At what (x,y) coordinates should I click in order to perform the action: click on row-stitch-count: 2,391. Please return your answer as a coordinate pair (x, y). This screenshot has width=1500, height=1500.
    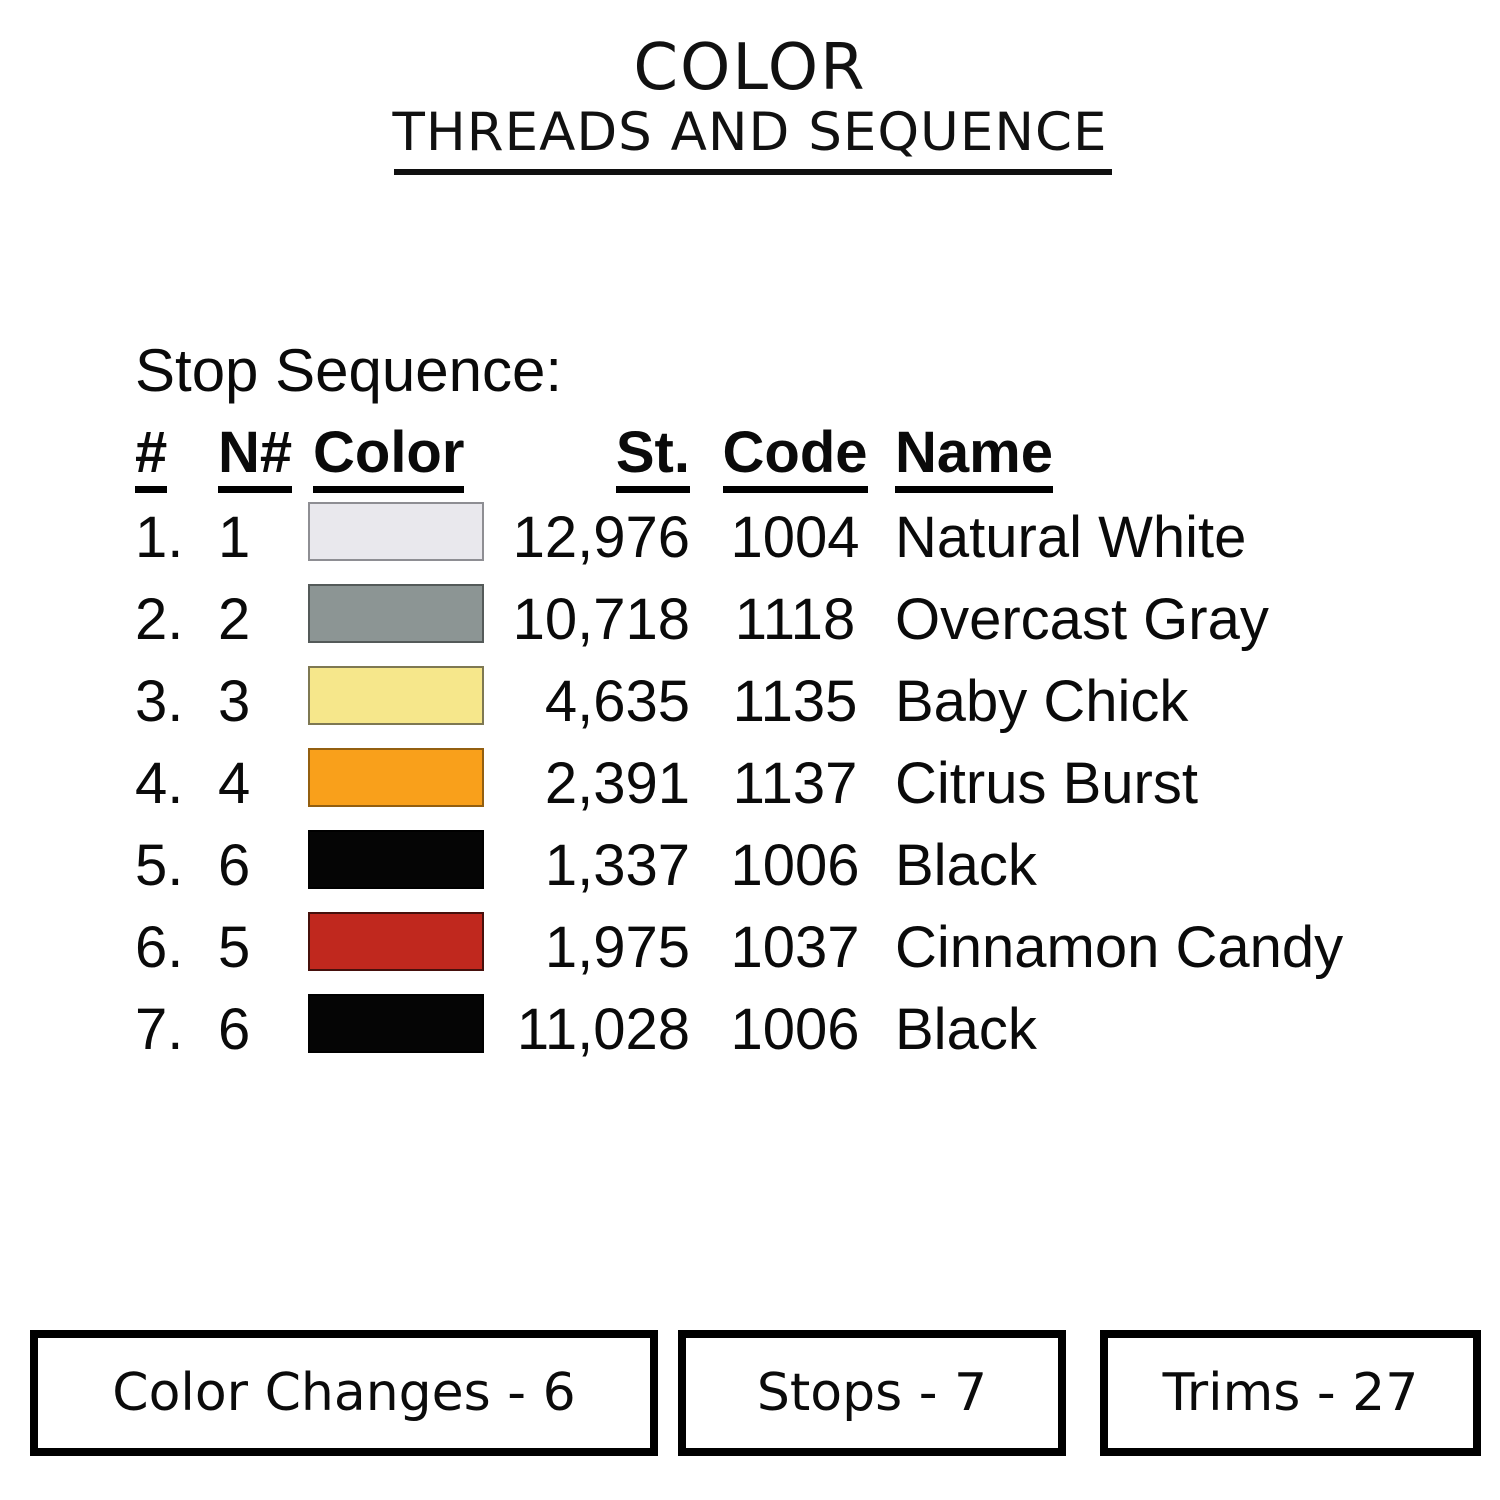
    Looking at the image, I should click on (617, 783).